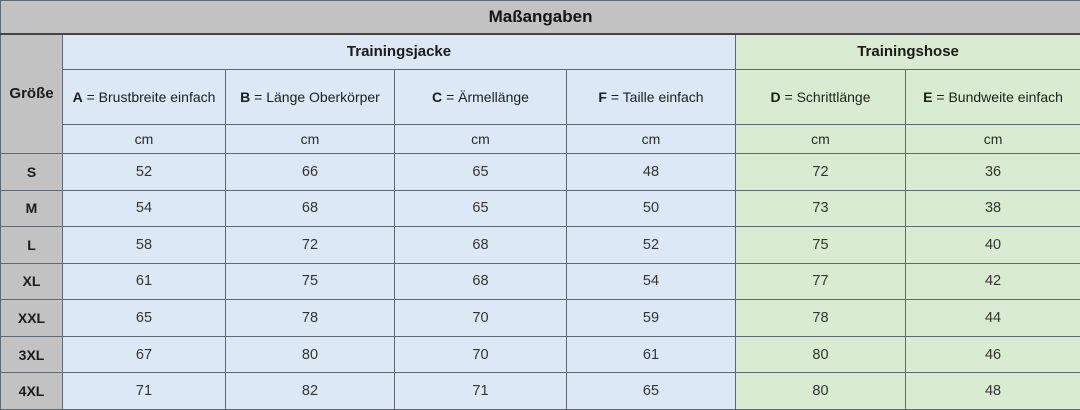 This screenshot has height=410, width=1080. Describe the element at coordinates (907, 51) in the screenshot. I see `group-header-trainingshose: Trainingshose` at that location.